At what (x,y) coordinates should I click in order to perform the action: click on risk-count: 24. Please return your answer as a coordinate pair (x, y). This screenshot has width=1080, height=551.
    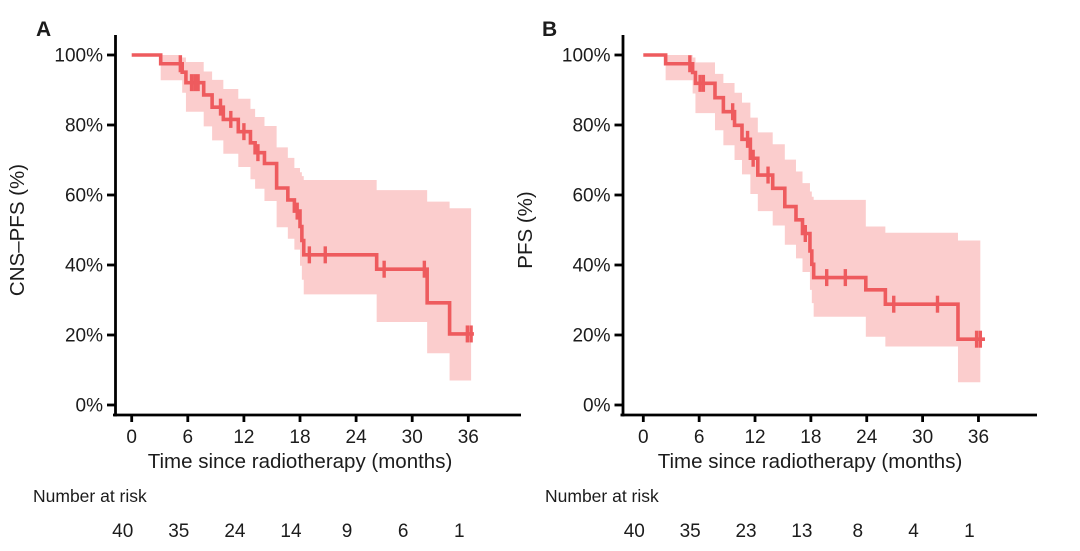
    Looking at the image, I should click on (235, 531).